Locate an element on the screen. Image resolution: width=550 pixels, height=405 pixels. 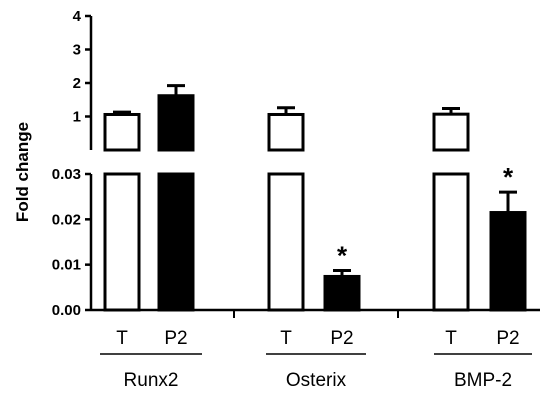
y-tick-label: 1 is located at coordinates (77, 117).